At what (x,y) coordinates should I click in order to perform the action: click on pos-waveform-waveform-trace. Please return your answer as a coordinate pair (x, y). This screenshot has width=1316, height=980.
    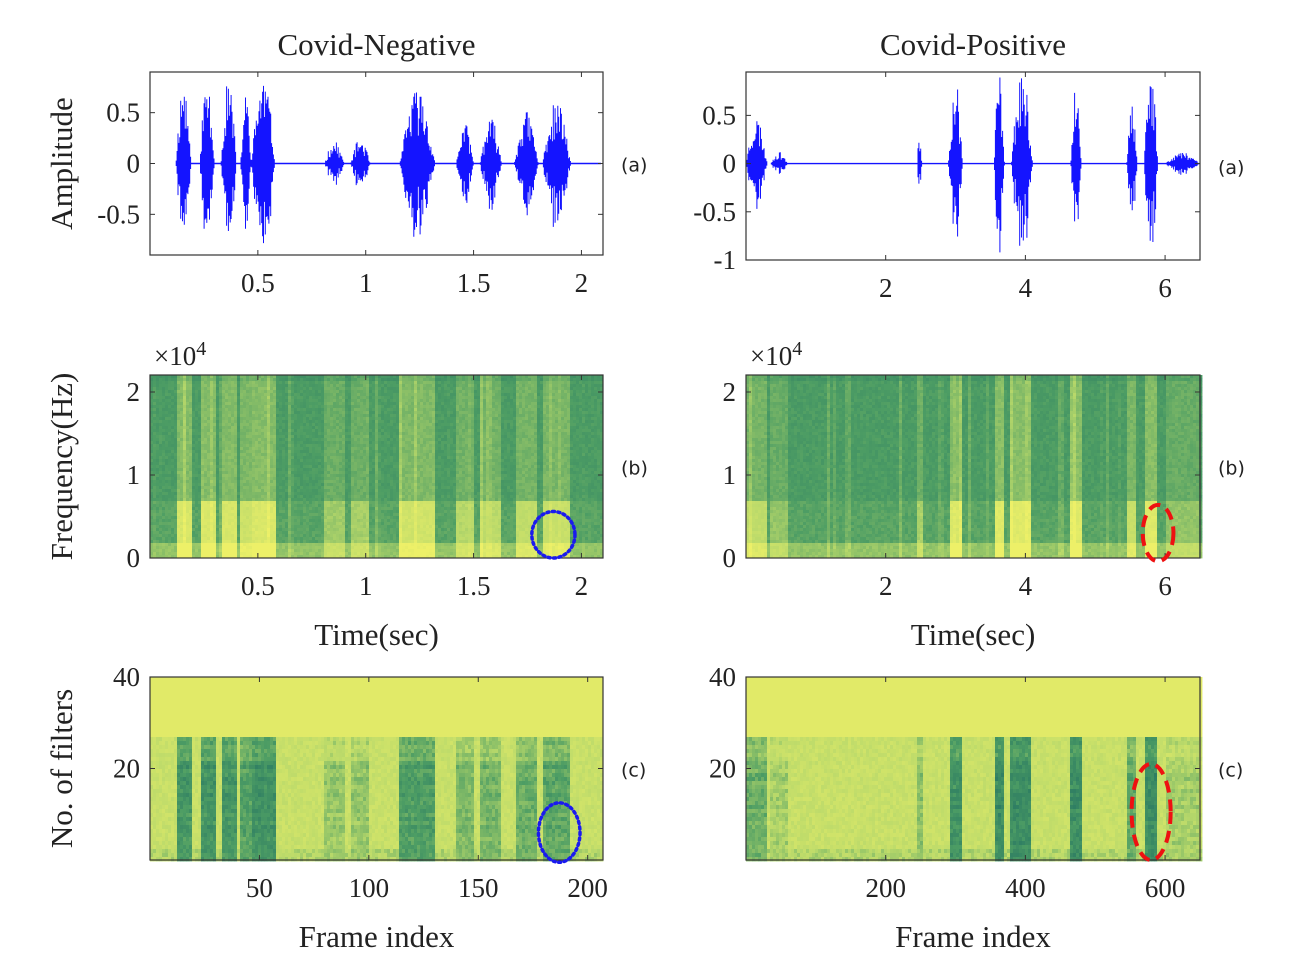
    Looking at the image, I should click on (973, 165).